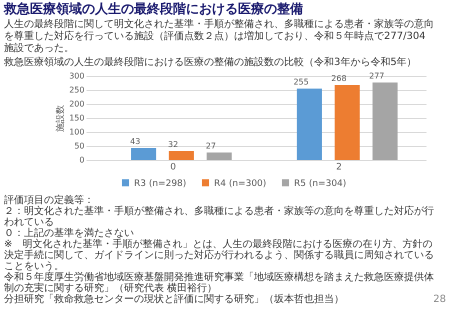  What do you see at coordinates (211, 145) in the screenshot?
I see `data-label: 27` at bounding box center [211, 145].